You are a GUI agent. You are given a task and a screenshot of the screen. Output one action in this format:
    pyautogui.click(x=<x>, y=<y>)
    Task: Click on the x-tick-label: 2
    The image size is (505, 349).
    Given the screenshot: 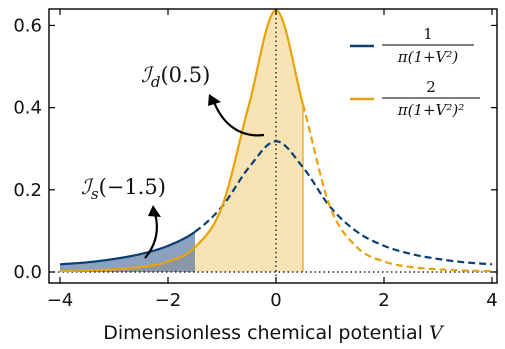 What is the action you would take?
    pyautogui.click(x=383, y=300)
    